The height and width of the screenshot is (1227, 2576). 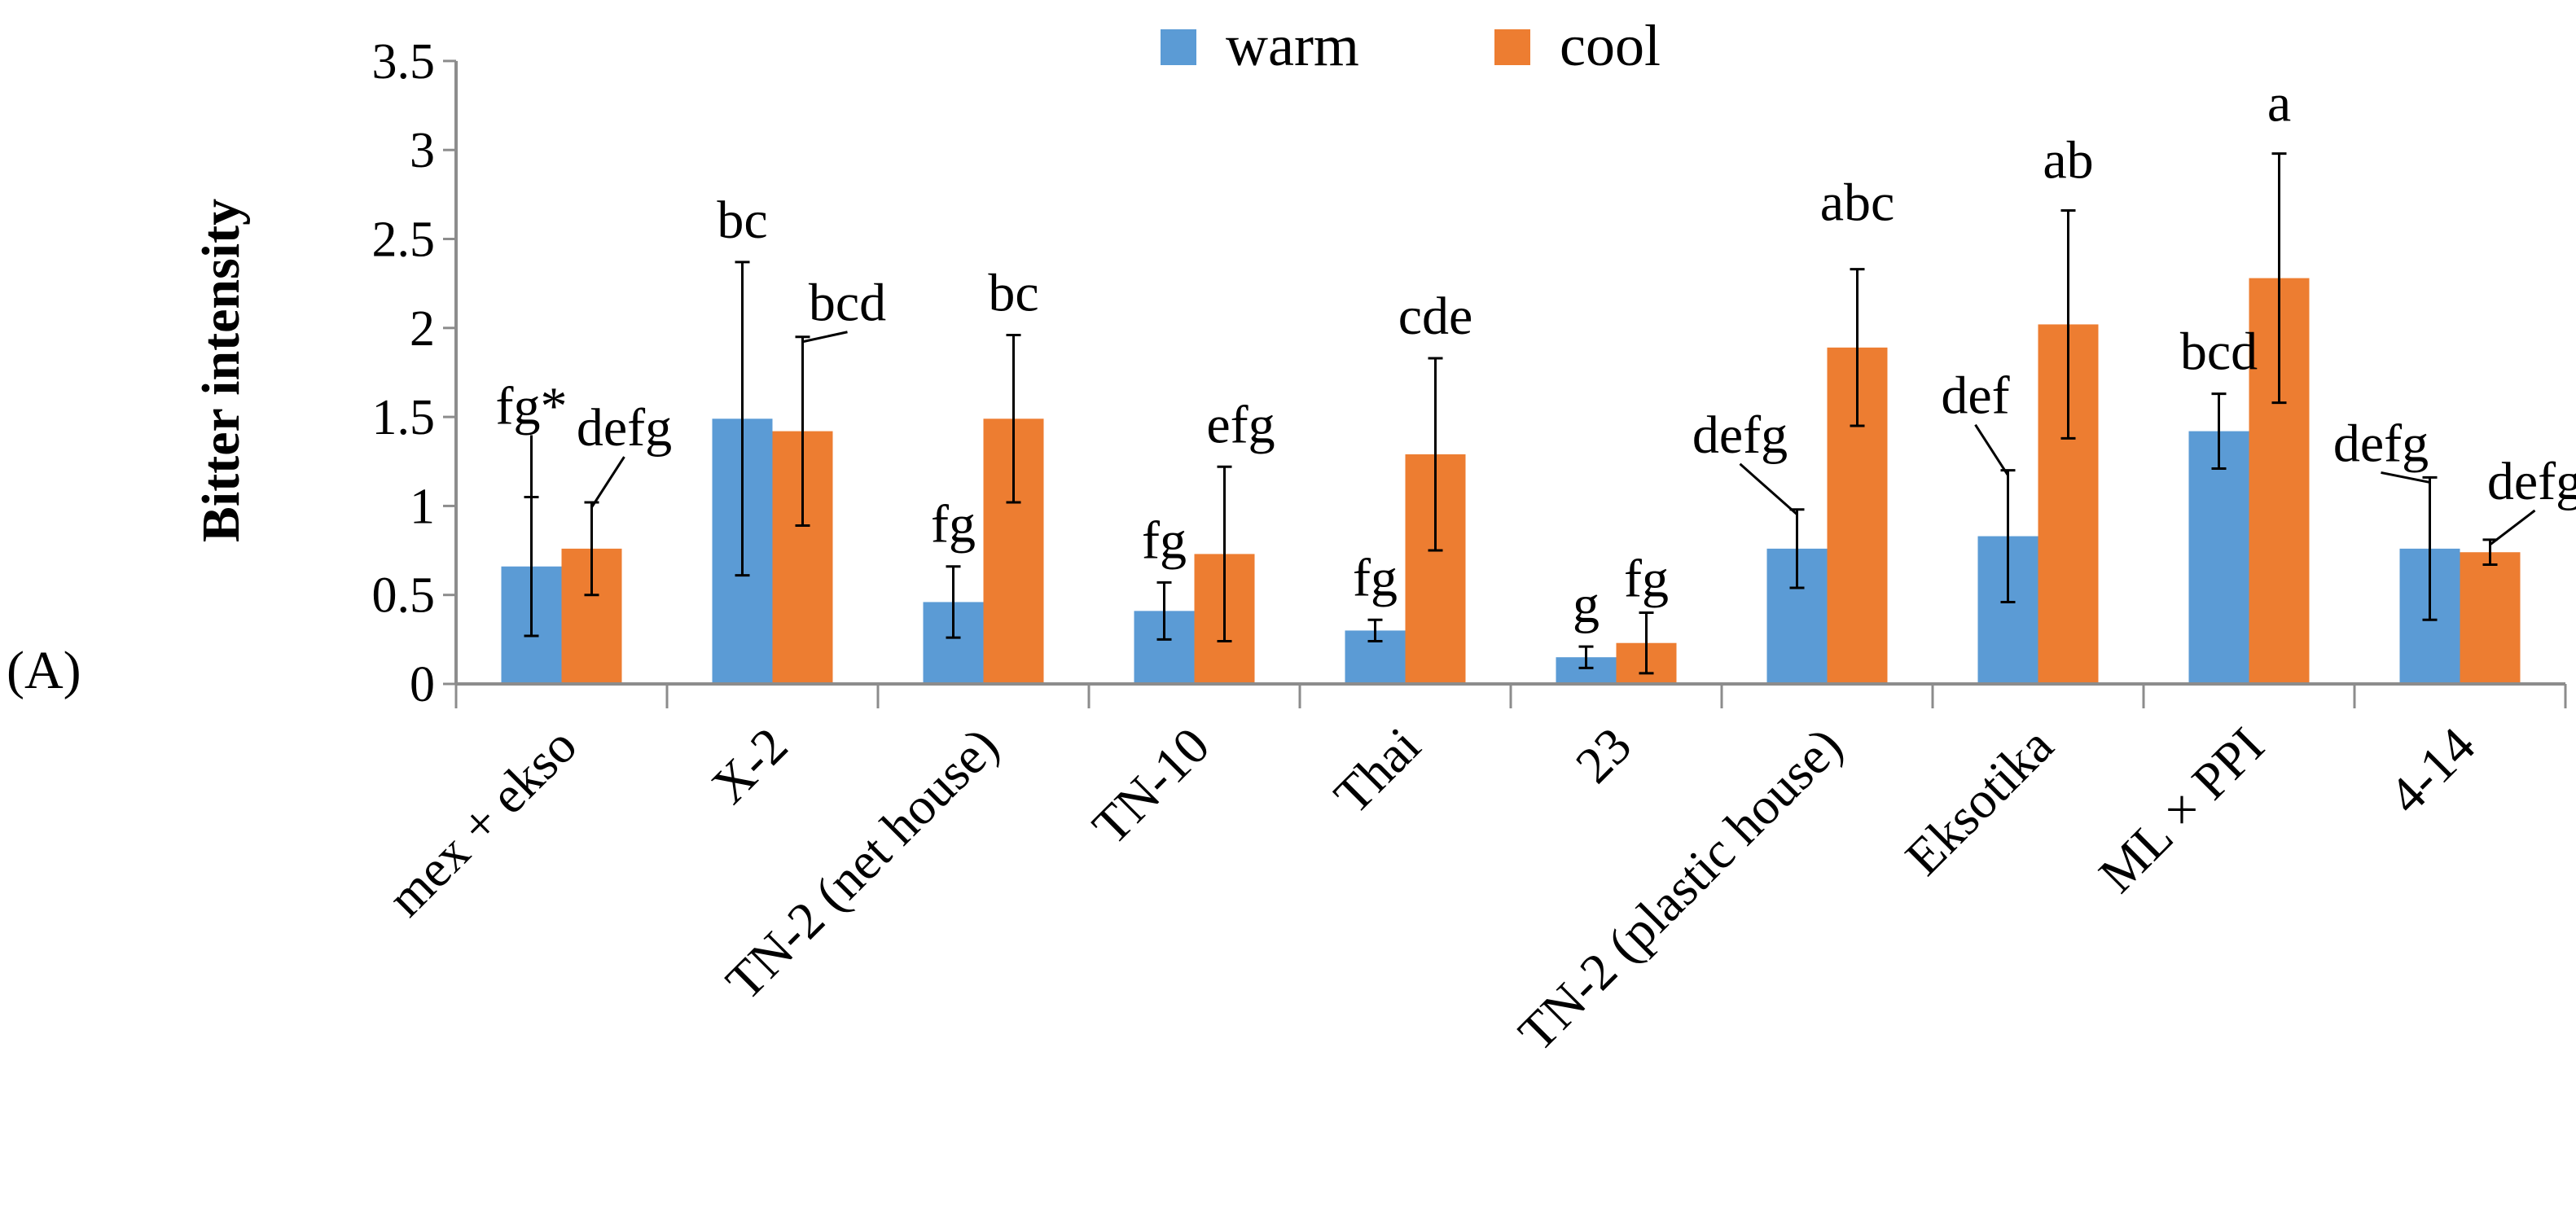 What do you see at coordinates (1151, 786) in the screenshot?
I see `x-tick-label: TN-10` at bounding box center [1151, 786].